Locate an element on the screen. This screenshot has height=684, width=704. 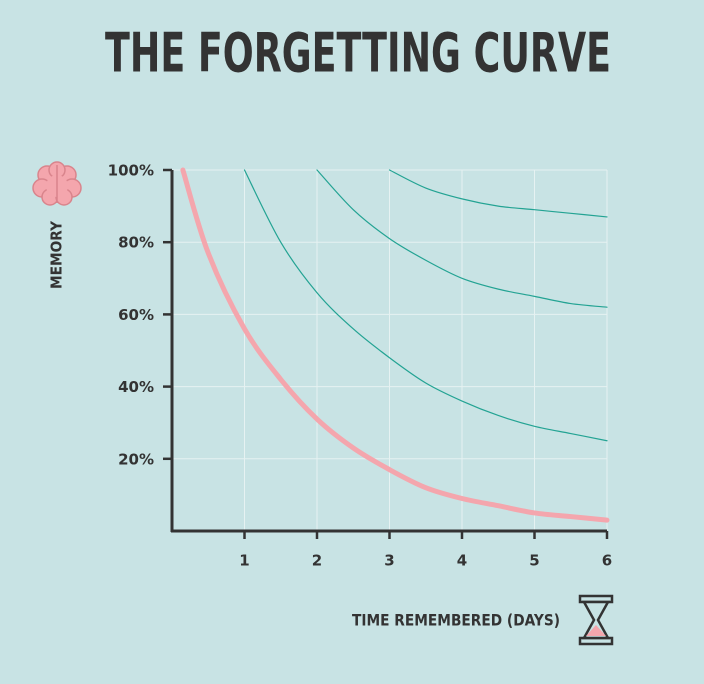
y-tick-label: 100% is located at coordinates (131, 171).